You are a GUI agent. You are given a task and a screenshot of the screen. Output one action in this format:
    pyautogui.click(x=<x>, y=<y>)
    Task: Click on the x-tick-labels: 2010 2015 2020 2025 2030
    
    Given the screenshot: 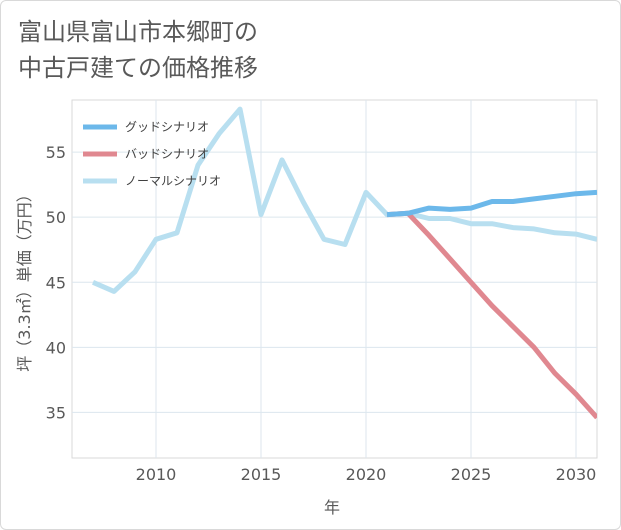 What is the action you would take?
    pyautogui.click(x=366, y=474)
    